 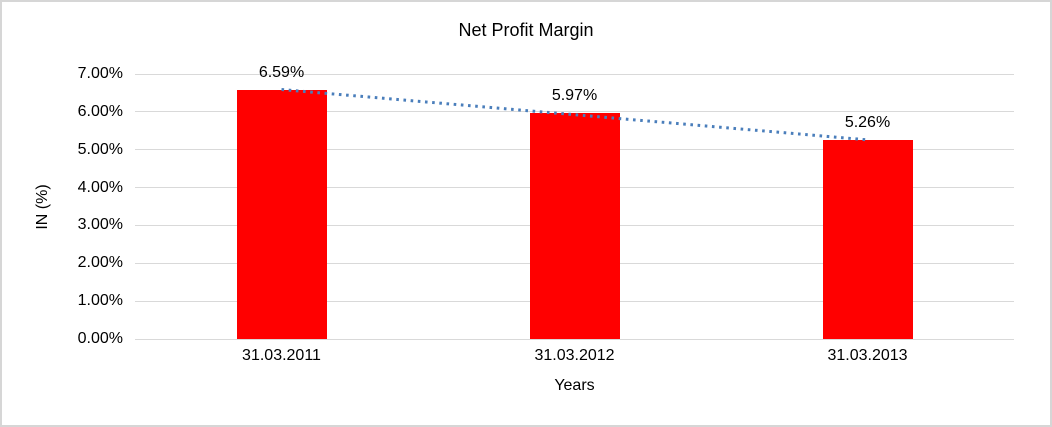 I want to click on x-category-label: 31.03.2012, so click(x=574, y=355).